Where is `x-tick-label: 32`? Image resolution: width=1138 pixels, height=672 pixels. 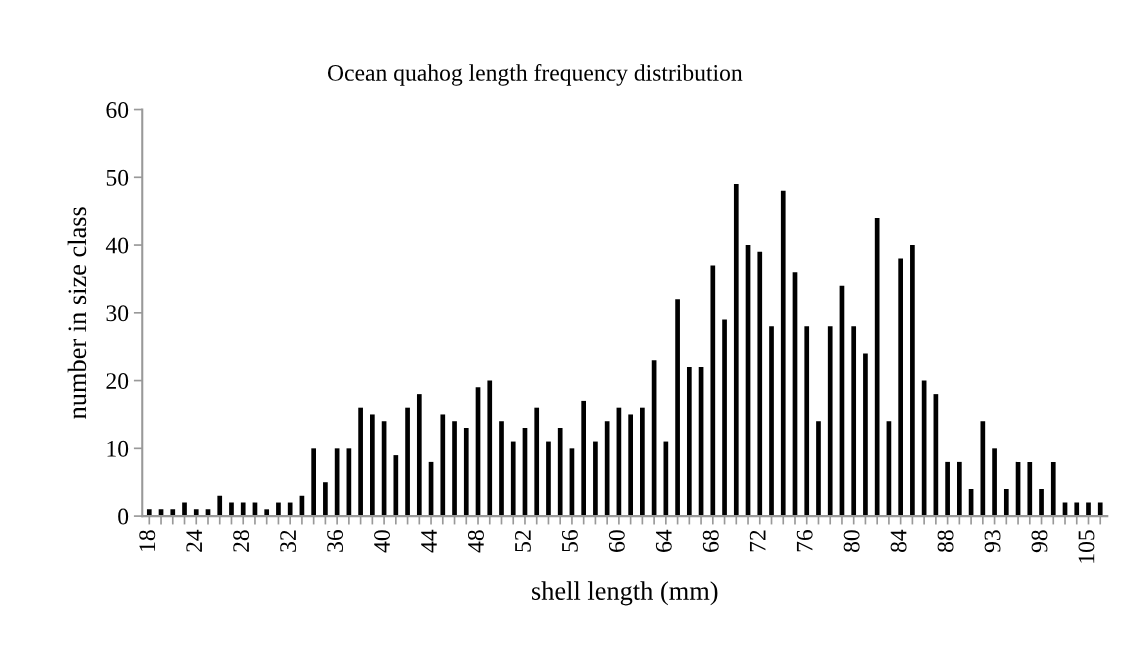
x-tick-label: 32 is located at coordinates (288, 541).